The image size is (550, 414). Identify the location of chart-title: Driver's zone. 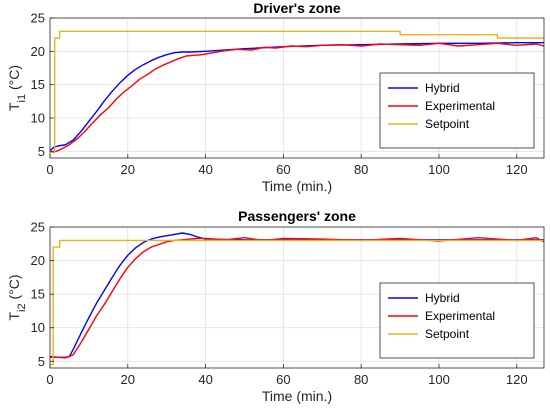
(297, 8).